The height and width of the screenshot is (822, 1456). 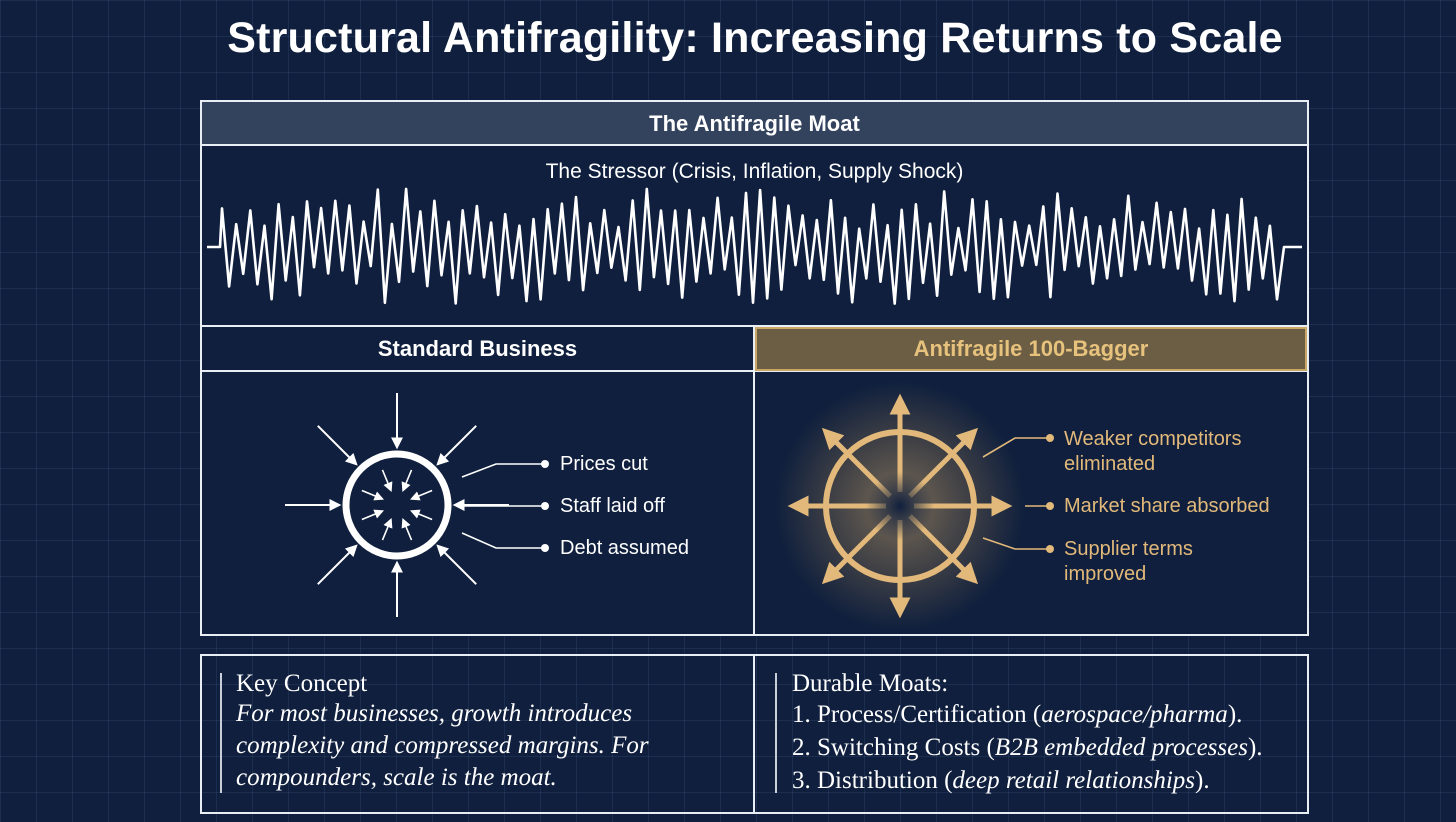 What do you see at coordinates (870, 683) in the screenshot?
I see `durable-moats-title: Durable Moats:` at bounding box center [870, 683].